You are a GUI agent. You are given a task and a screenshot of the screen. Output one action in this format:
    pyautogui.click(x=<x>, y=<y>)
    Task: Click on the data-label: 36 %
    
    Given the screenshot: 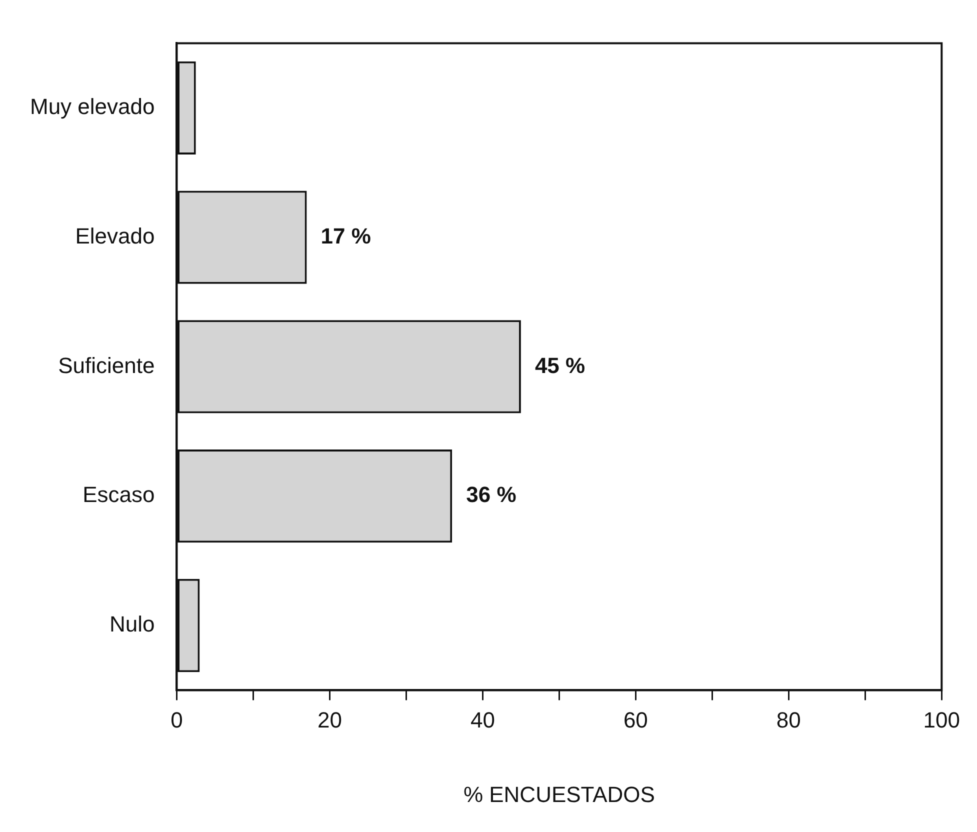 What is the action you would take?
    pyautogui.click(x=491, y=495)
    